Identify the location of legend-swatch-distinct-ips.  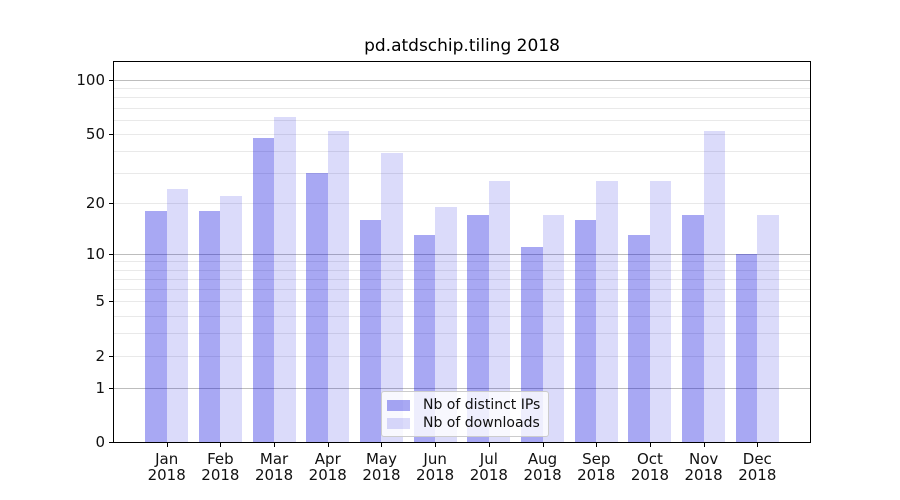
(398, 405).